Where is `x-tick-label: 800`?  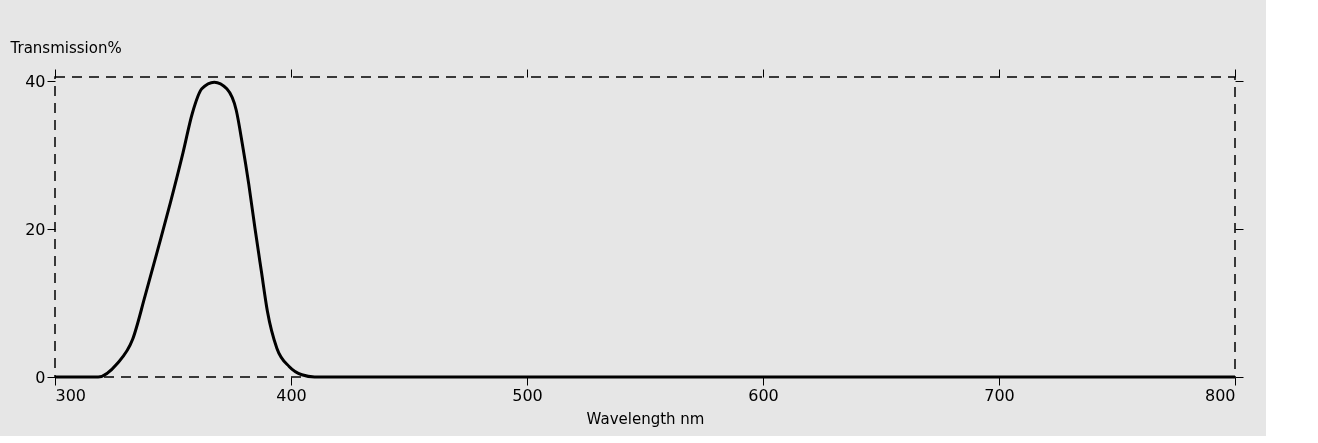 x-tick-label: 800 is located at coordinates (1220, 395).